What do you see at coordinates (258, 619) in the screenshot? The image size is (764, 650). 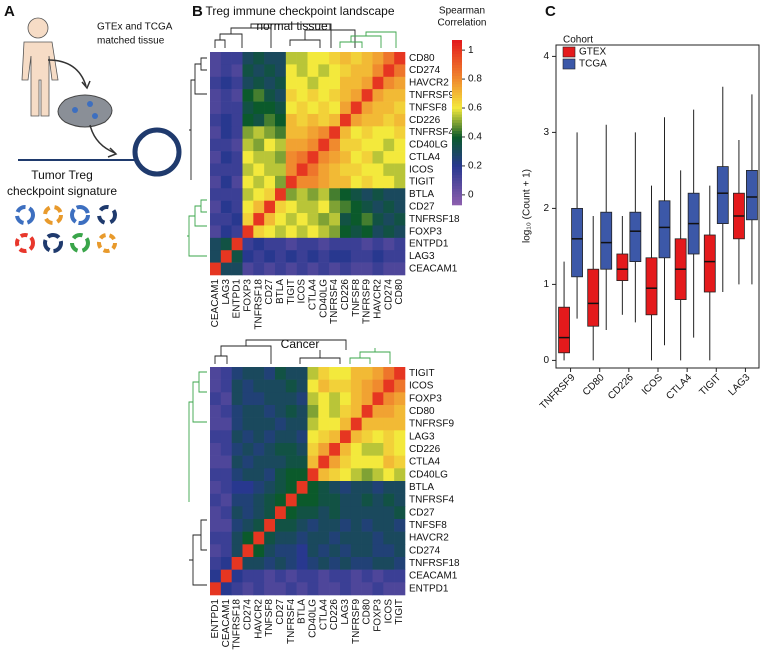 I see `column-label: HAVCR2` at bounding box center [258, 619].